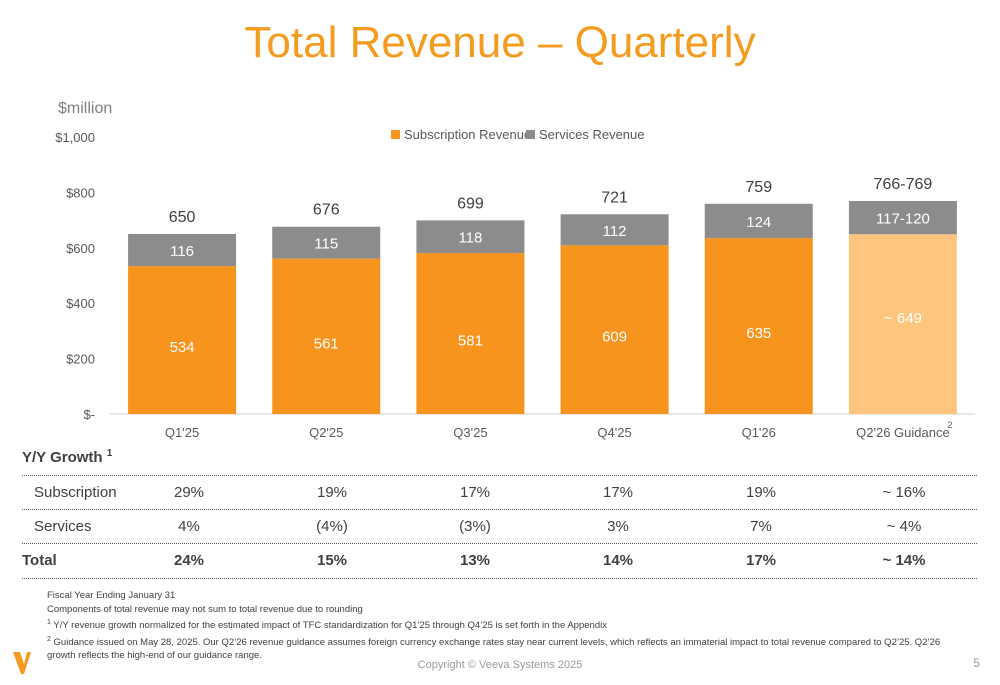  Describe the element at coordinates (499, 526) in the screenshot. I see `growth-row-services: Services 4% (4%) (3%) 3% 7% ~ 4%` at that location.